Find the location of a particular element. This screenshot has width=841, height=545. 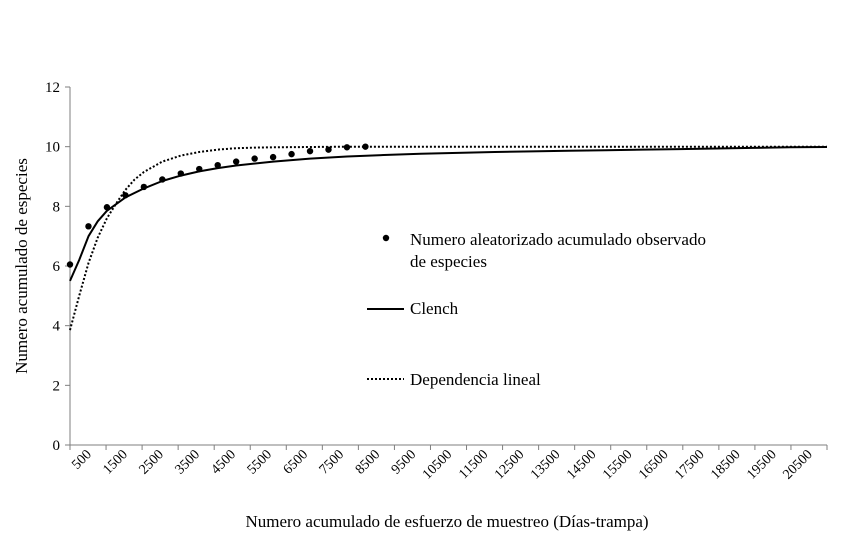

y-tick-label: 8 is located at coordinates (57, 207).